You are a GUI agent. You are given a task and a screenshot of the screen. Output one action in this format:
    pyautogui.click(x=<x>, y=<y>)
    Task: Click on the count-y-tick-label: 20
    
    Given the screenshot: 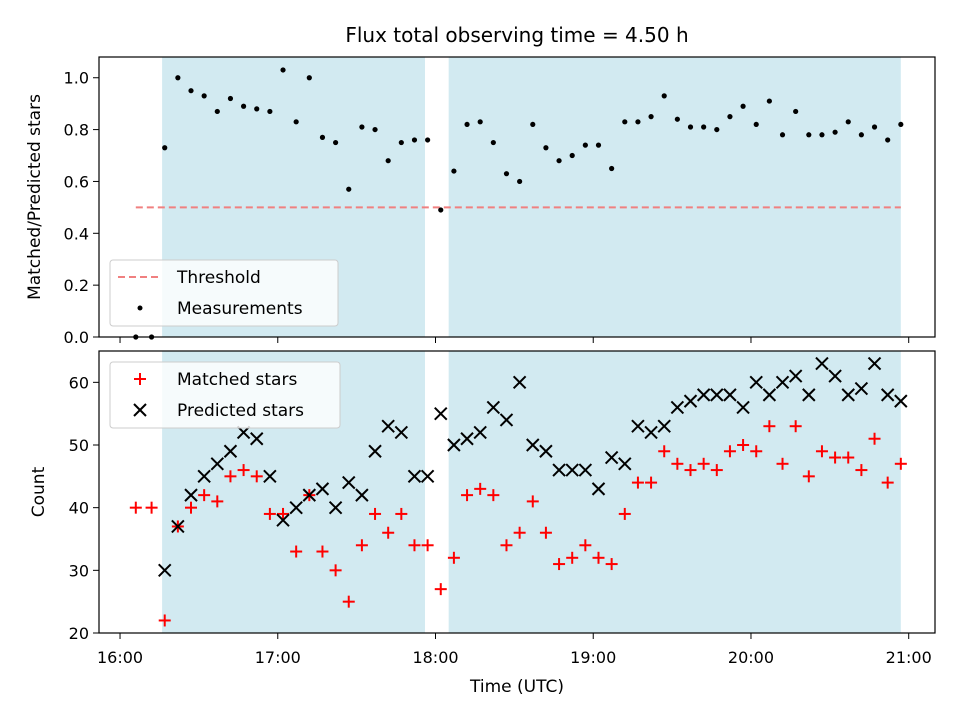 What is the action you would take?
    pyautogui.click(x=79, y=633)
    